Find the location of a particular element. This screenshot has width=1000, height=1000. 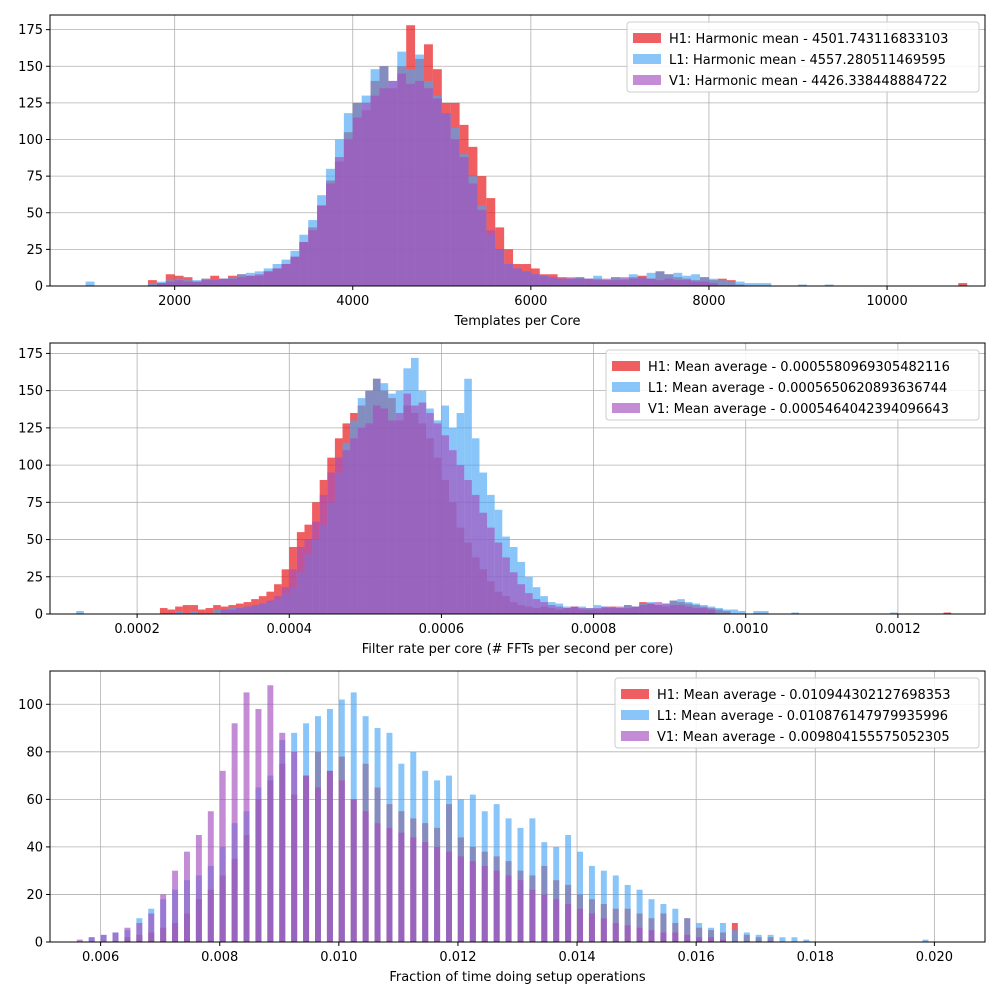

x-tick-label: 0.006 is located at coordinates (100, 957).